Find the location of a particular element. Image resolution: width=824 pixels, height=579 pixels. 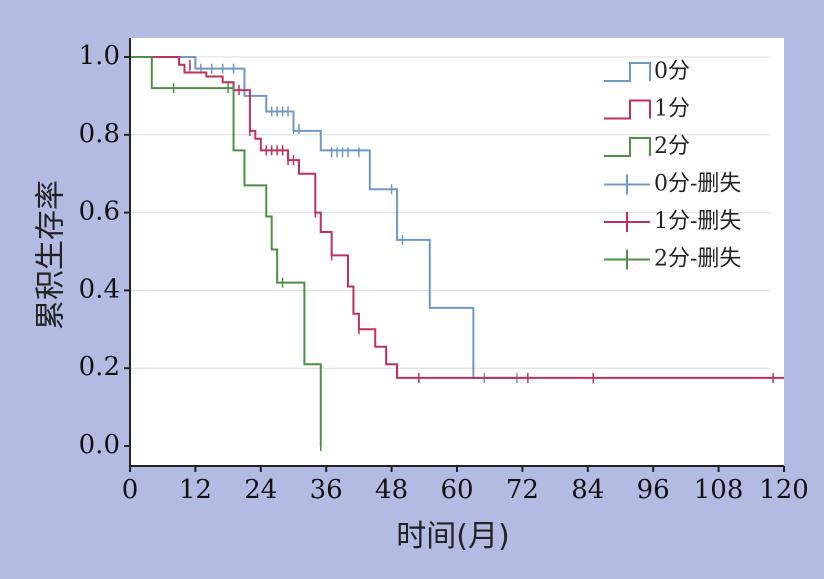

x-tick-label-1: 12 is located at coordinates (195, 490).